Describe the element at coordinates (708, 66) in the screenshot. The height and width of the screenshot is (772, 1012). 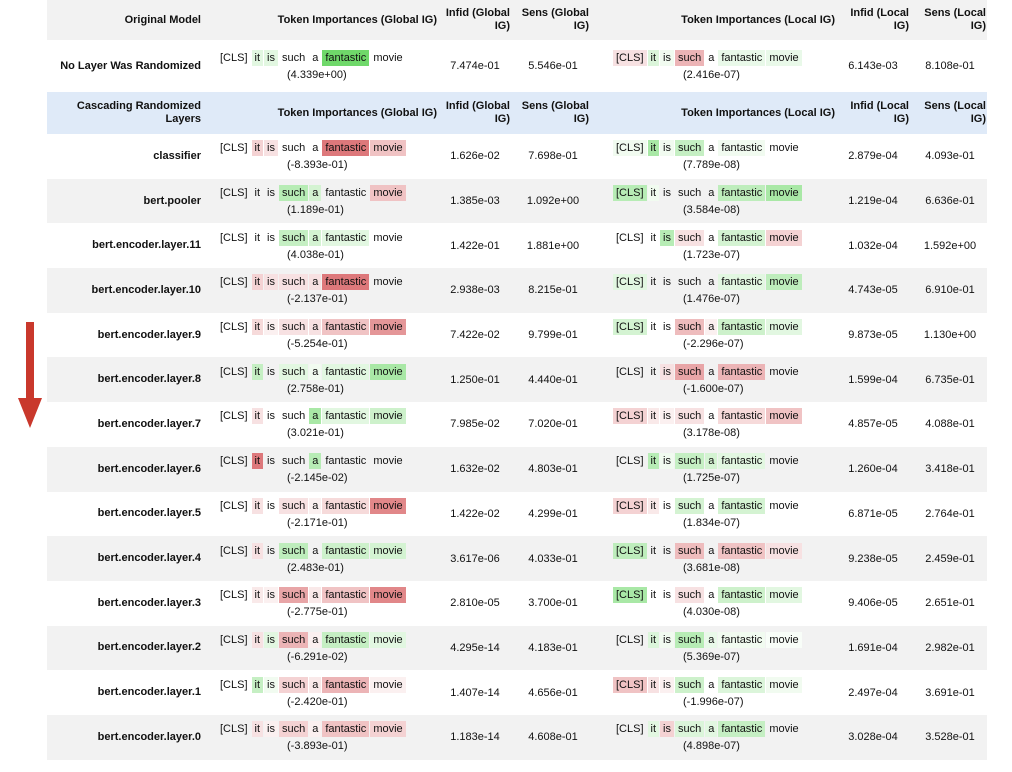
I see `token-block: [CLS] it is such a fantastic movie (2.416e-07)` at that location.